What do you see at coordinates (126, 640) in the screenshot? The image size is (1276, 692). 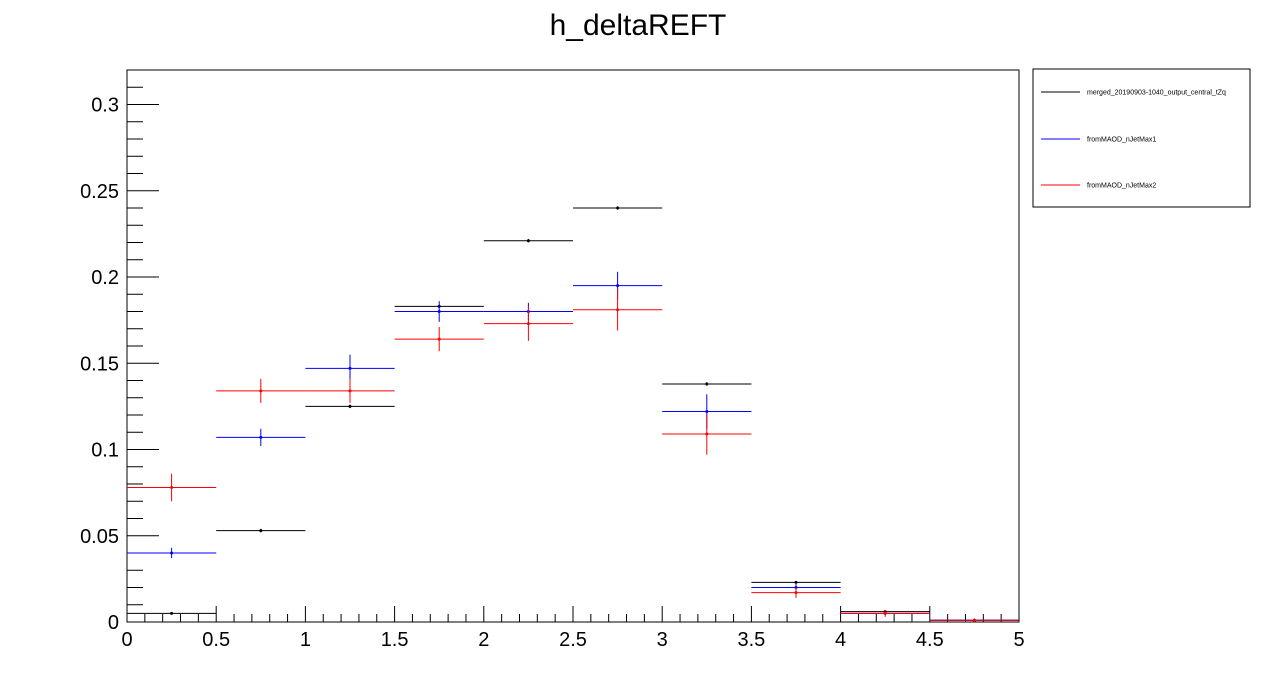 I see `x-tick-label: 0` at bounding box center [126, 640].